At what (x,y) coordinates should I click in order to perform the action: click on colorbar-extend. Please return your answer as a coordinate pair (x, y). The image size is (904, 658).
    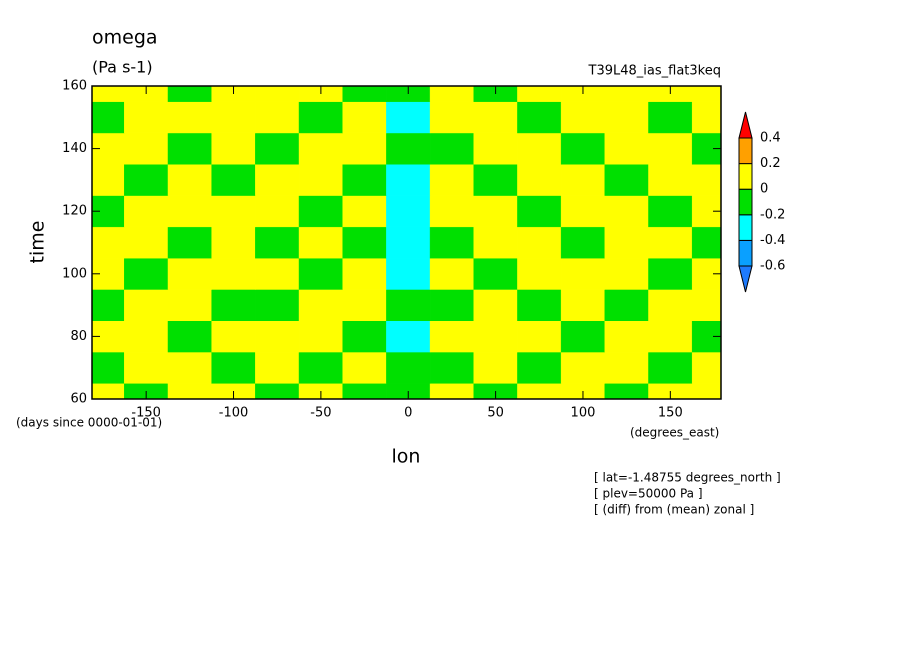
    Looking at the image, I should click on (745, 279).